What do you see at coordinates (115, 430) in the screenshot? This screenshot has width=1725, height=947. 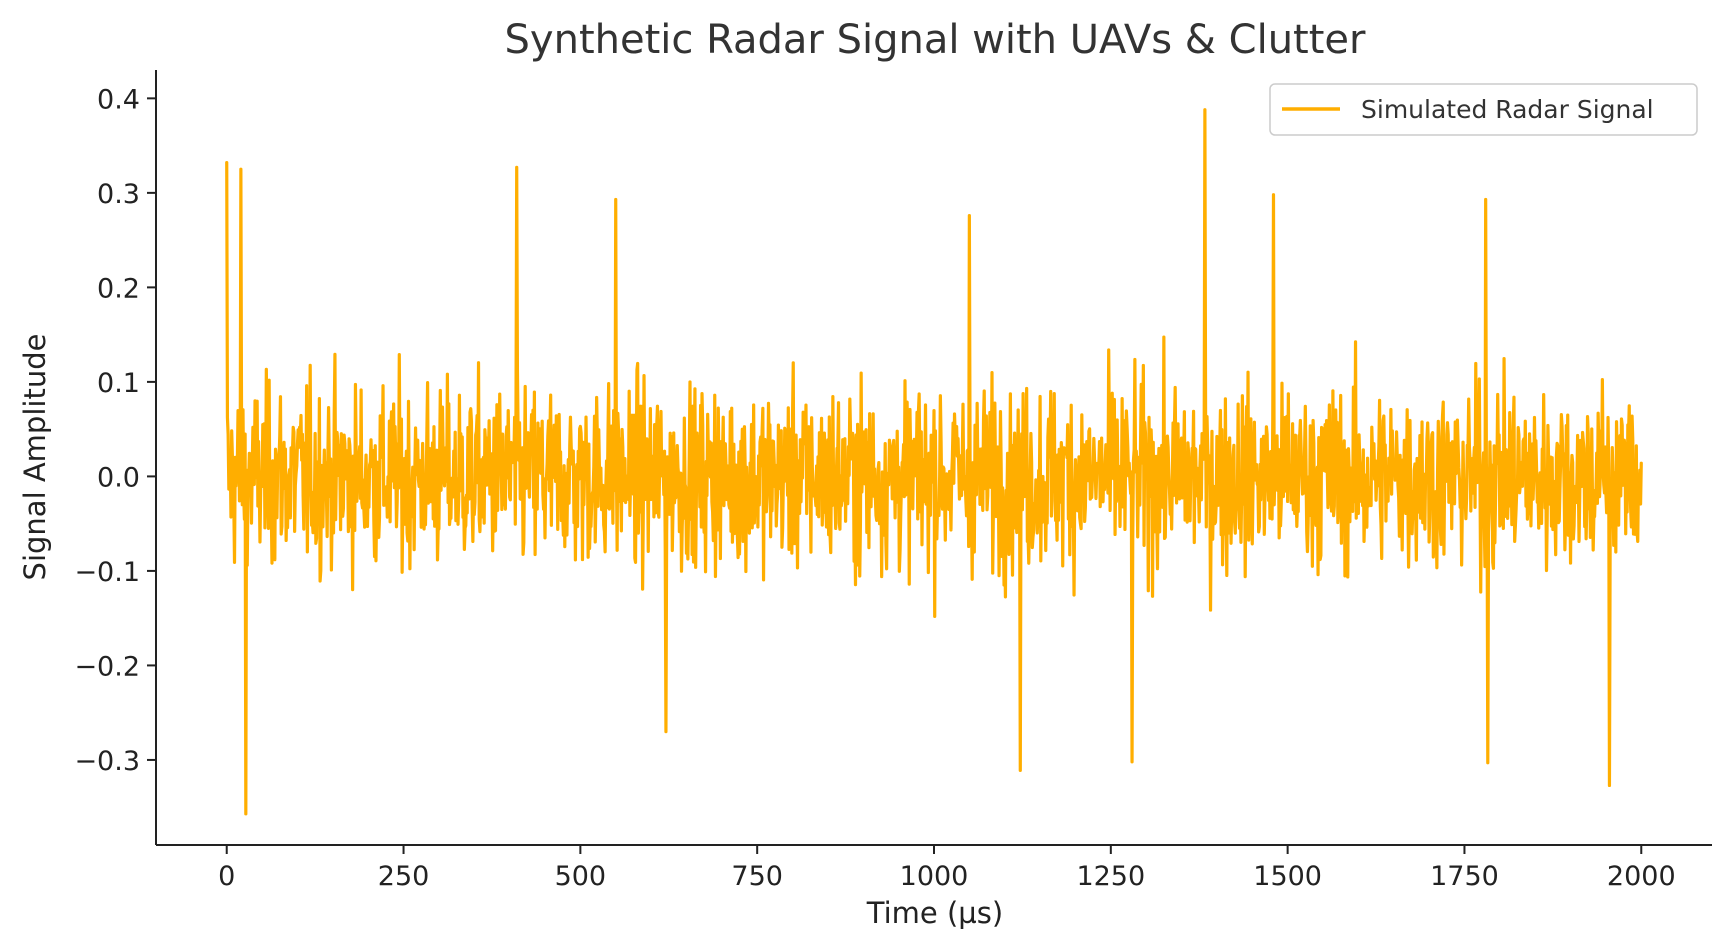 I see `y-ticks: −0.3 −0.2 −0.1 0.0 0.1 0.2 0.3 0.4` at bounding box center [115, 430].